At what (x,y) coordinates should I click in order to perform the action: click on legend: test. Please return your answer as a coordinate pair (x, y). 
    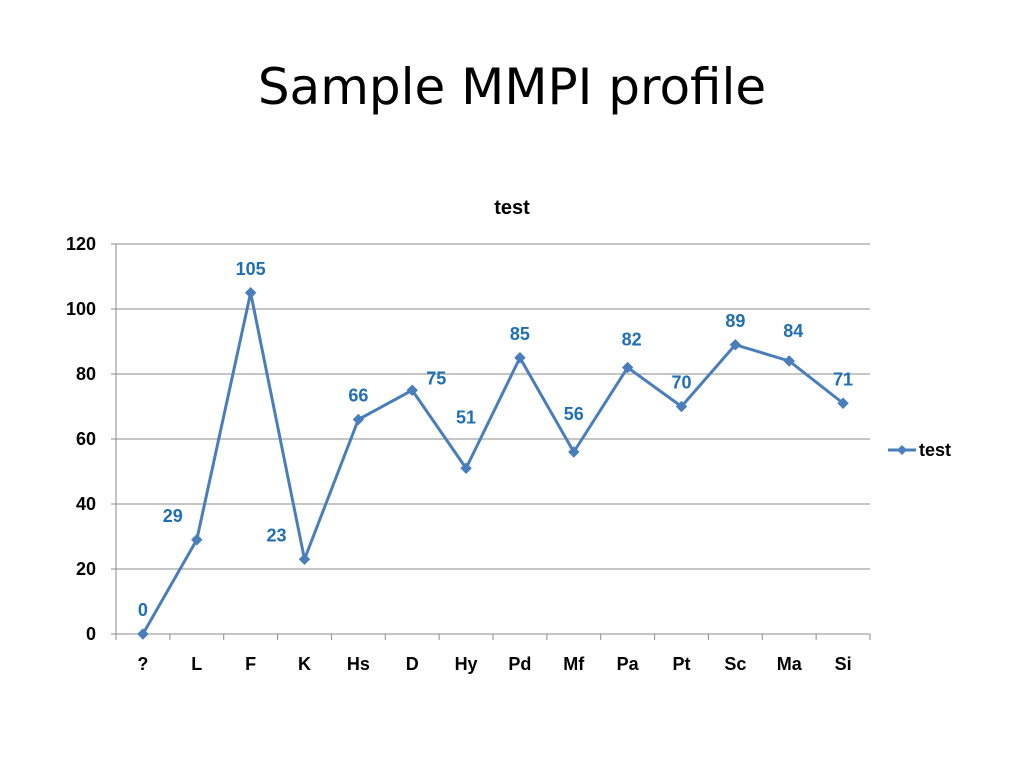
    Looking at the image, I should click on (919, 450).